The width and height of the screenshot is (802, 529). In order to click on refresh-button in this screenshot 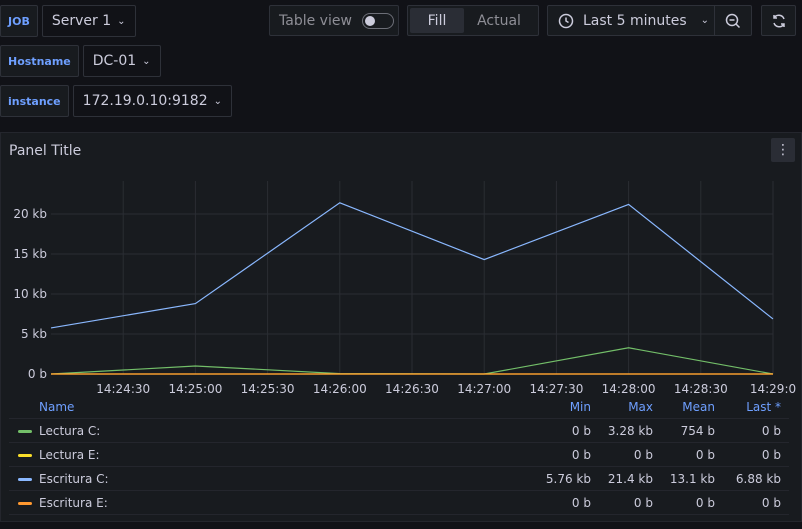, I will do `click(778, 20)`.